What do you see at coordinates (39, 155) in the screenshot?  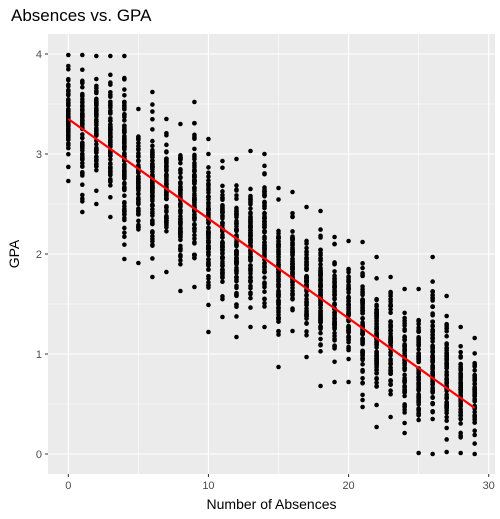 I see `y-tick-label: 3` at bounding box center [39, 155].